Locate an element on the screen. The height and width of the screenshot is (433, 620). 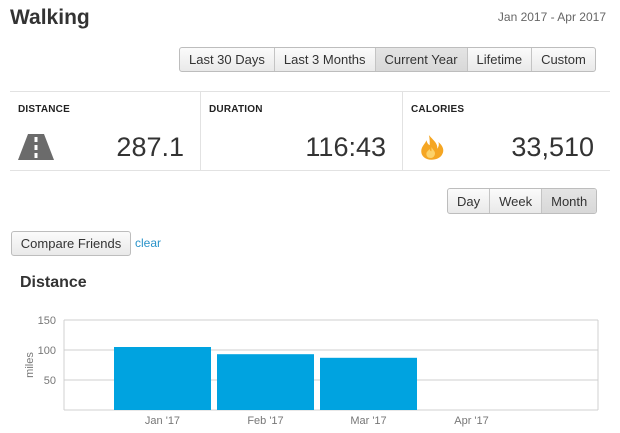
y-axis-label: miles is located at coordinates (30, 365).